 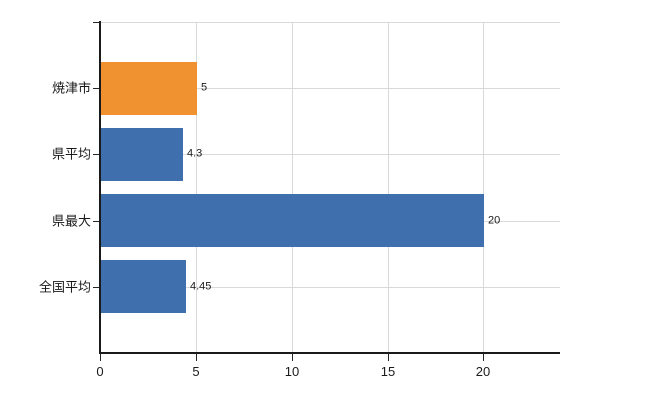 What do you see at coordinates (388, 371) in the screenshot?
I see `x-tick-label: 15` at bounding box center [388, 371].